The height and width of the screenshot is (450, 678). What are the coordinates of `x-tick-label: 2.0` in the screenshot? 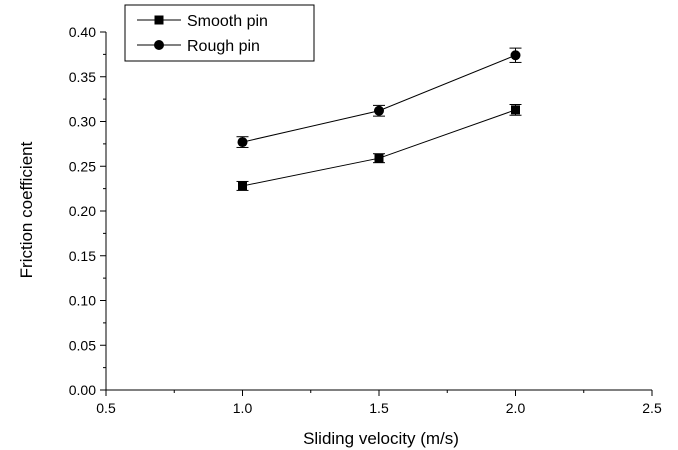 It's located at (516, 408).